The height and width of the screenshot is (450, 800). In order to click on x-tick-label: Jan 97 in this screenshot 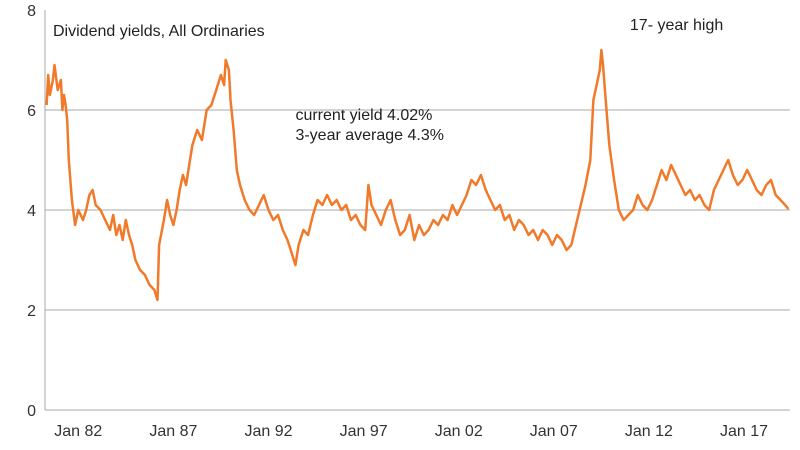, I will do `click(364, 431)`.